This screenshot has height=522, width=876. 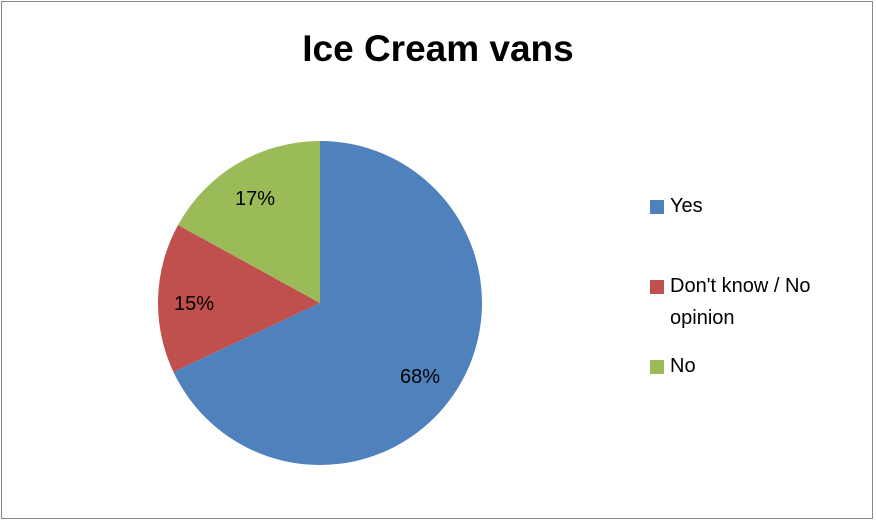 I want to click on pie-slice-dont-know, so click(x=239, y=298).